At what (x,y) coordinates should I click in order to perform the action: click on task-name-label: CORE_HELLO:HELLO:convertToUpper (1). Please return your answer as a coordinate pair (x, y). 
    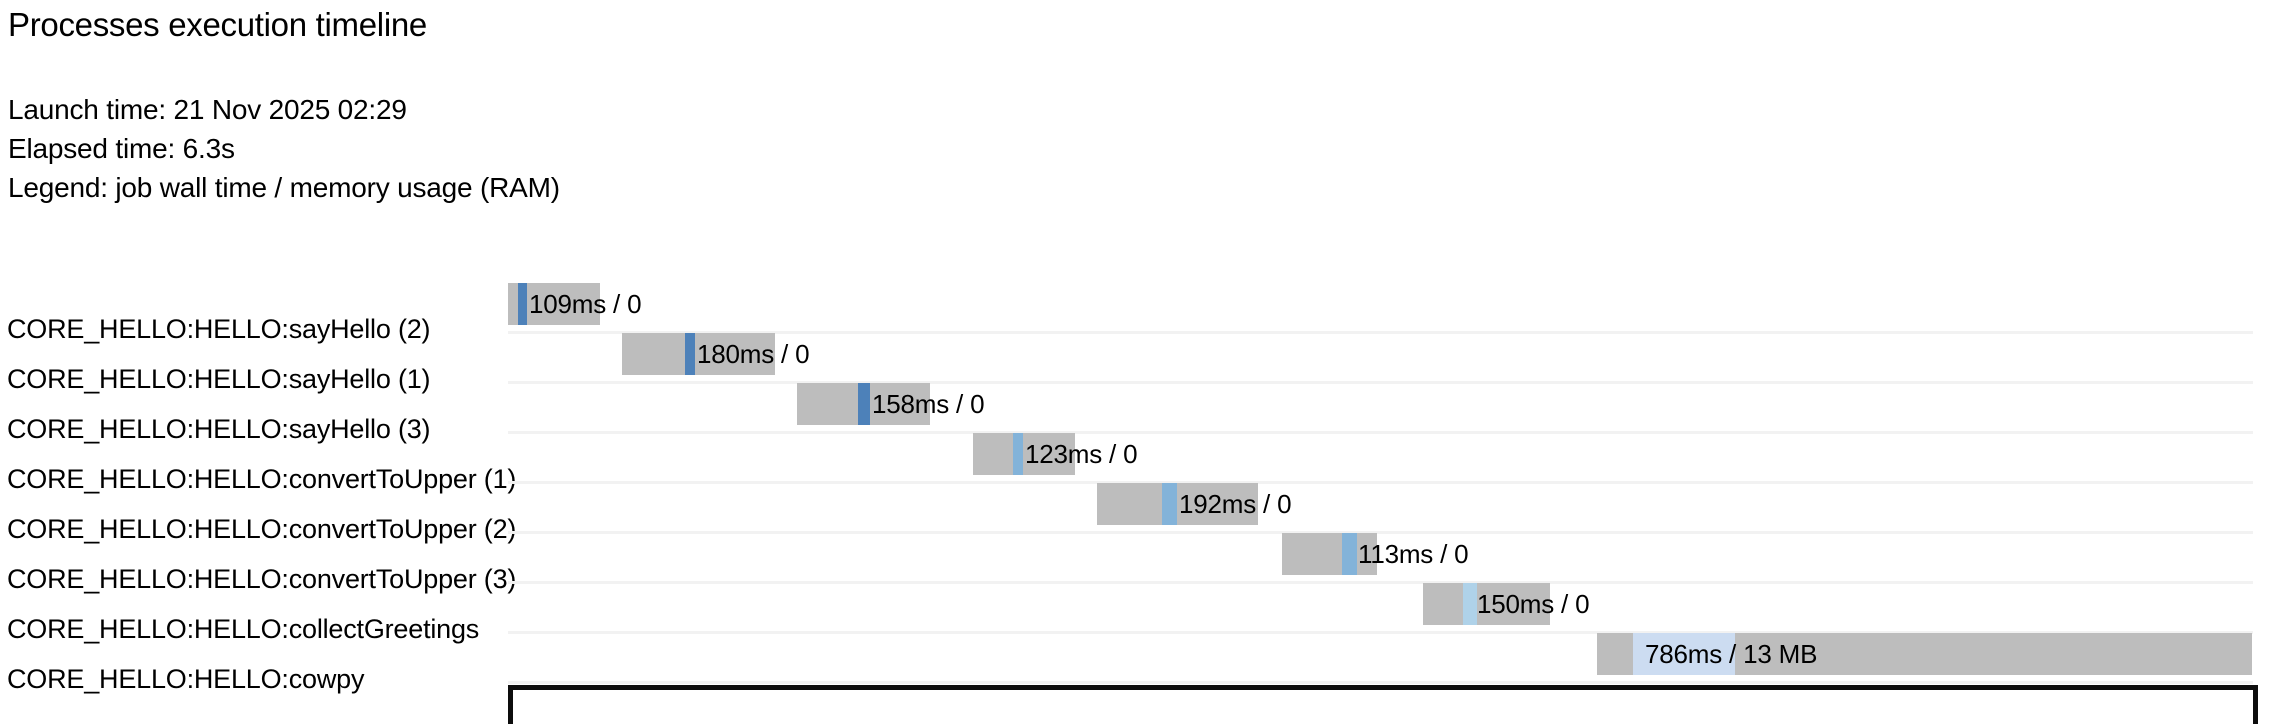
    Looking at the image, I should click on (262, 479).